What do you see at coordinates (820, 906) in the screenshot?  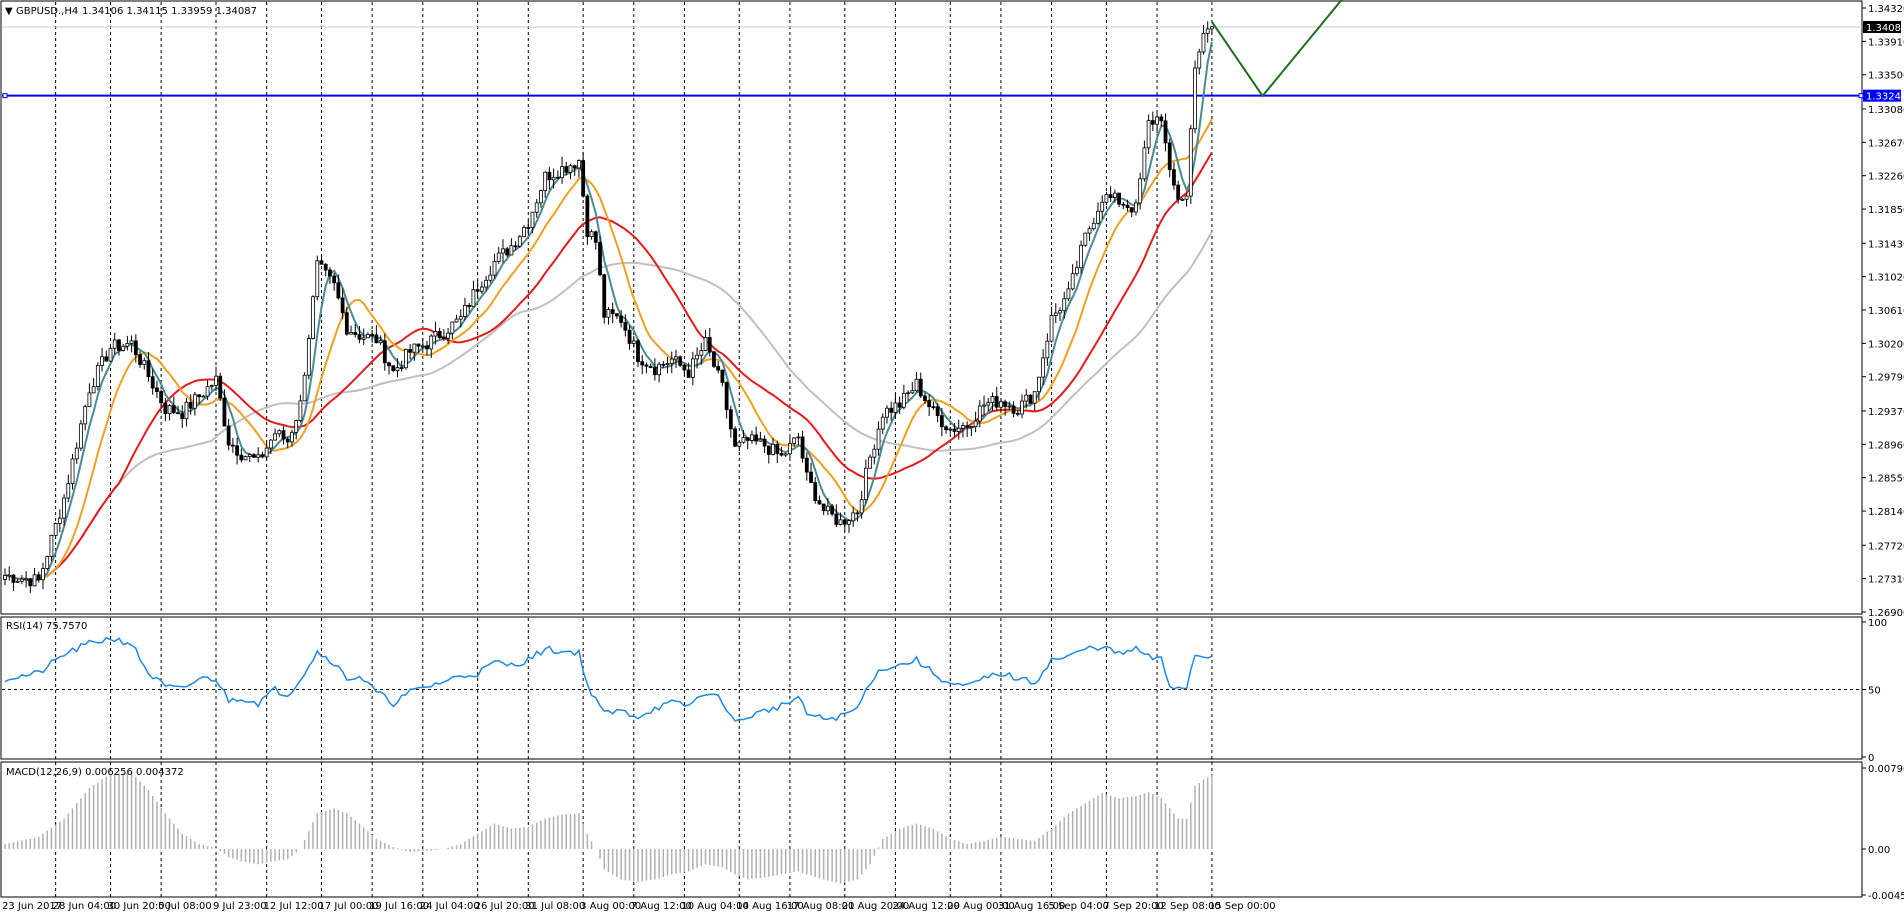 I see `x-tick-label: 17 Aug 08:00` at bounding box center [820, 906].